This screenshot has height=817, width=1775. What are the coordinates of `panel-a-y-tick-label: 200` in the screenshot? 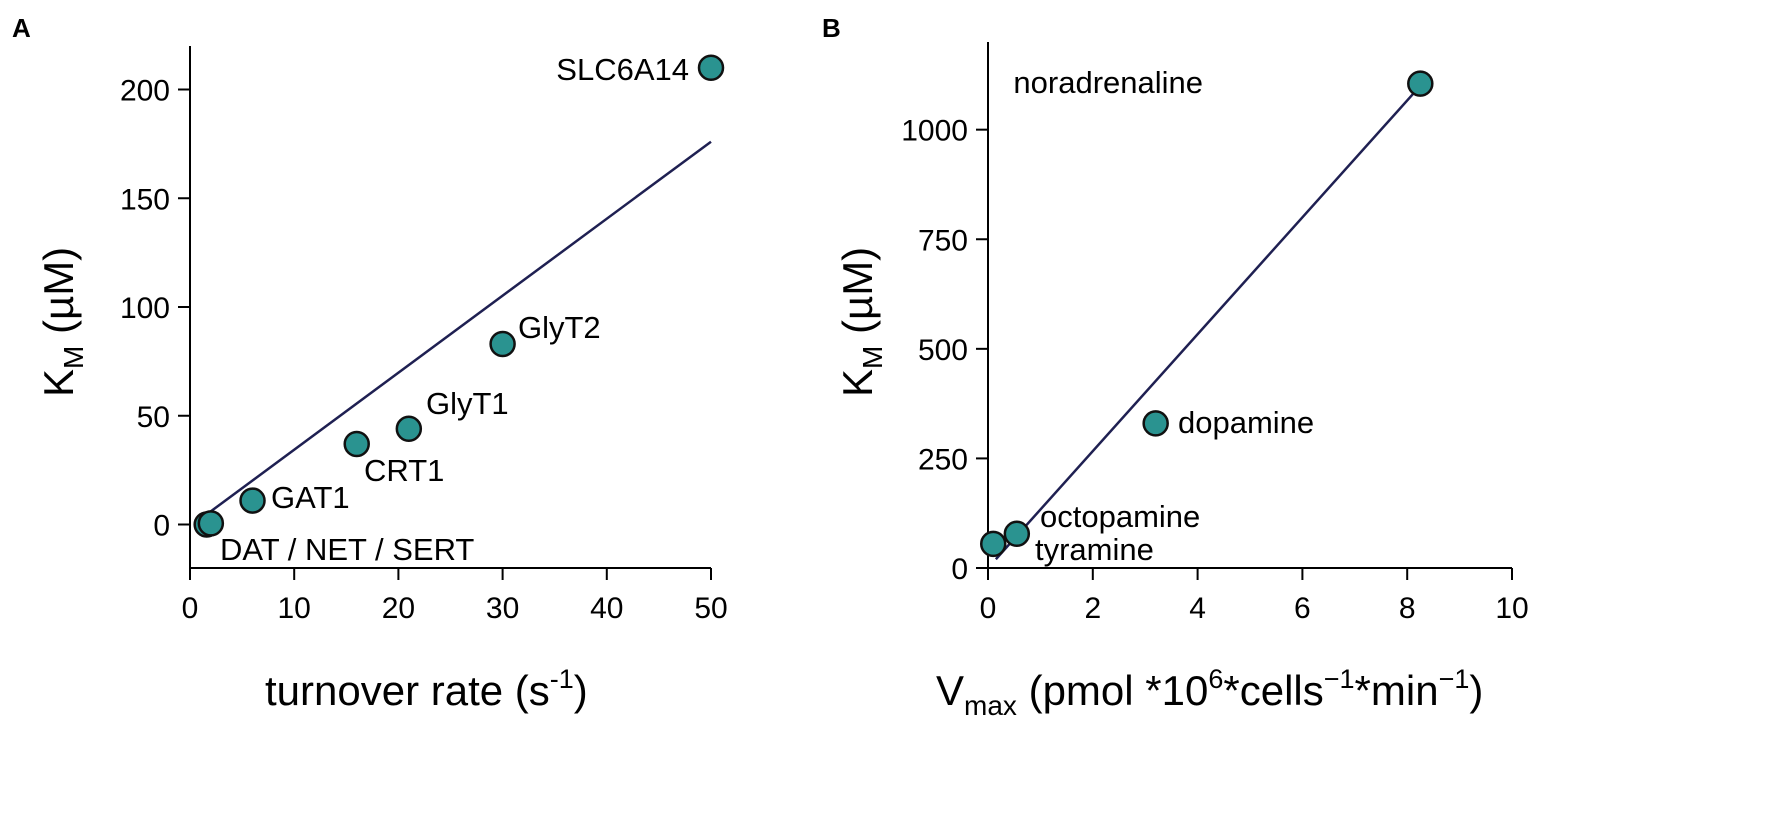 It's located at (145, 91).